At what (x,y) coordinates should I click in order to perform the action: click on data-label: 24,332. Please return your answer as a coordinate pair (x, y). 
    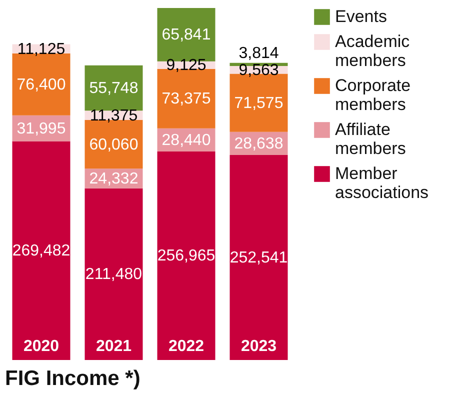
    Looking at the image, I should click on (113, 179).